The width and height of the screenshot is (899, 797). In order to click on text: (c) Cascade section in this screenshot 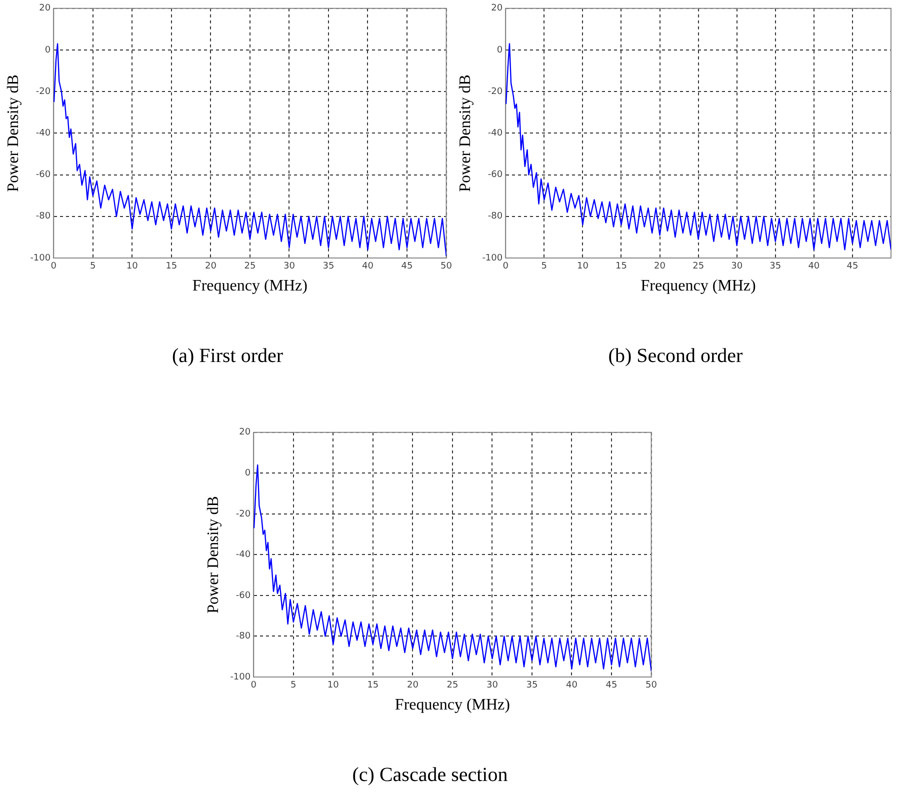, I will do `click(430, 775)`.